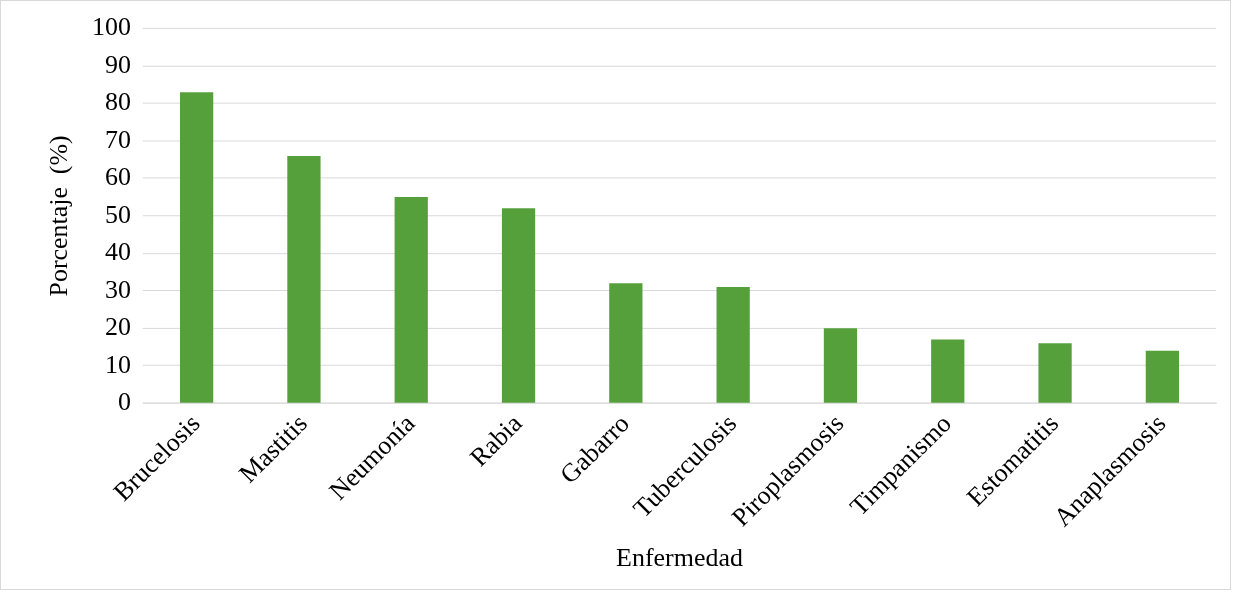 This screenshot has height=592, width=1233. Describe the element at coordinates (118, 289) in the screenshot. I see `y-tick-label: 30` at that location.